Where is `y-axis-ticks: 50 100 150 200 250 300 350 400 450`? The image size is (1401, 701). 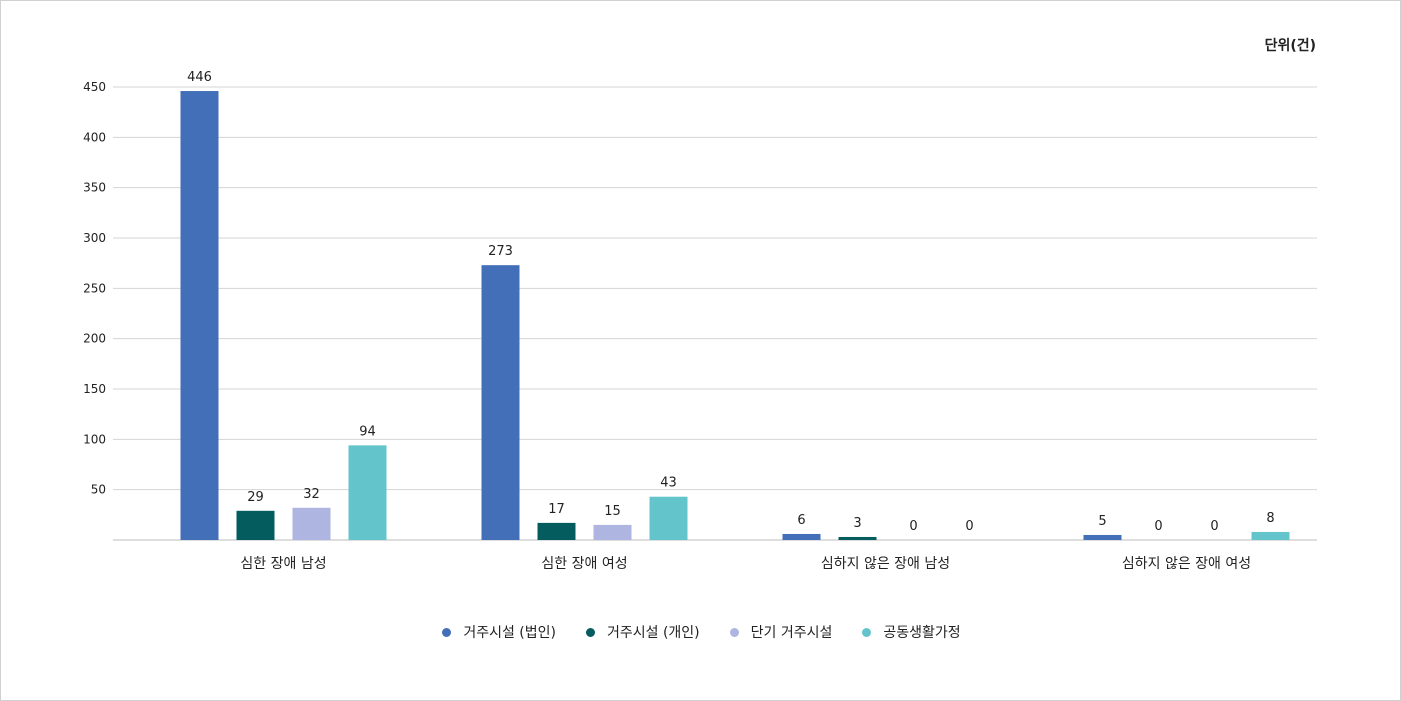 y-axis-ticks: 50 100 150 200 250 300 350 400 450 is located at coordinates (94, 288).